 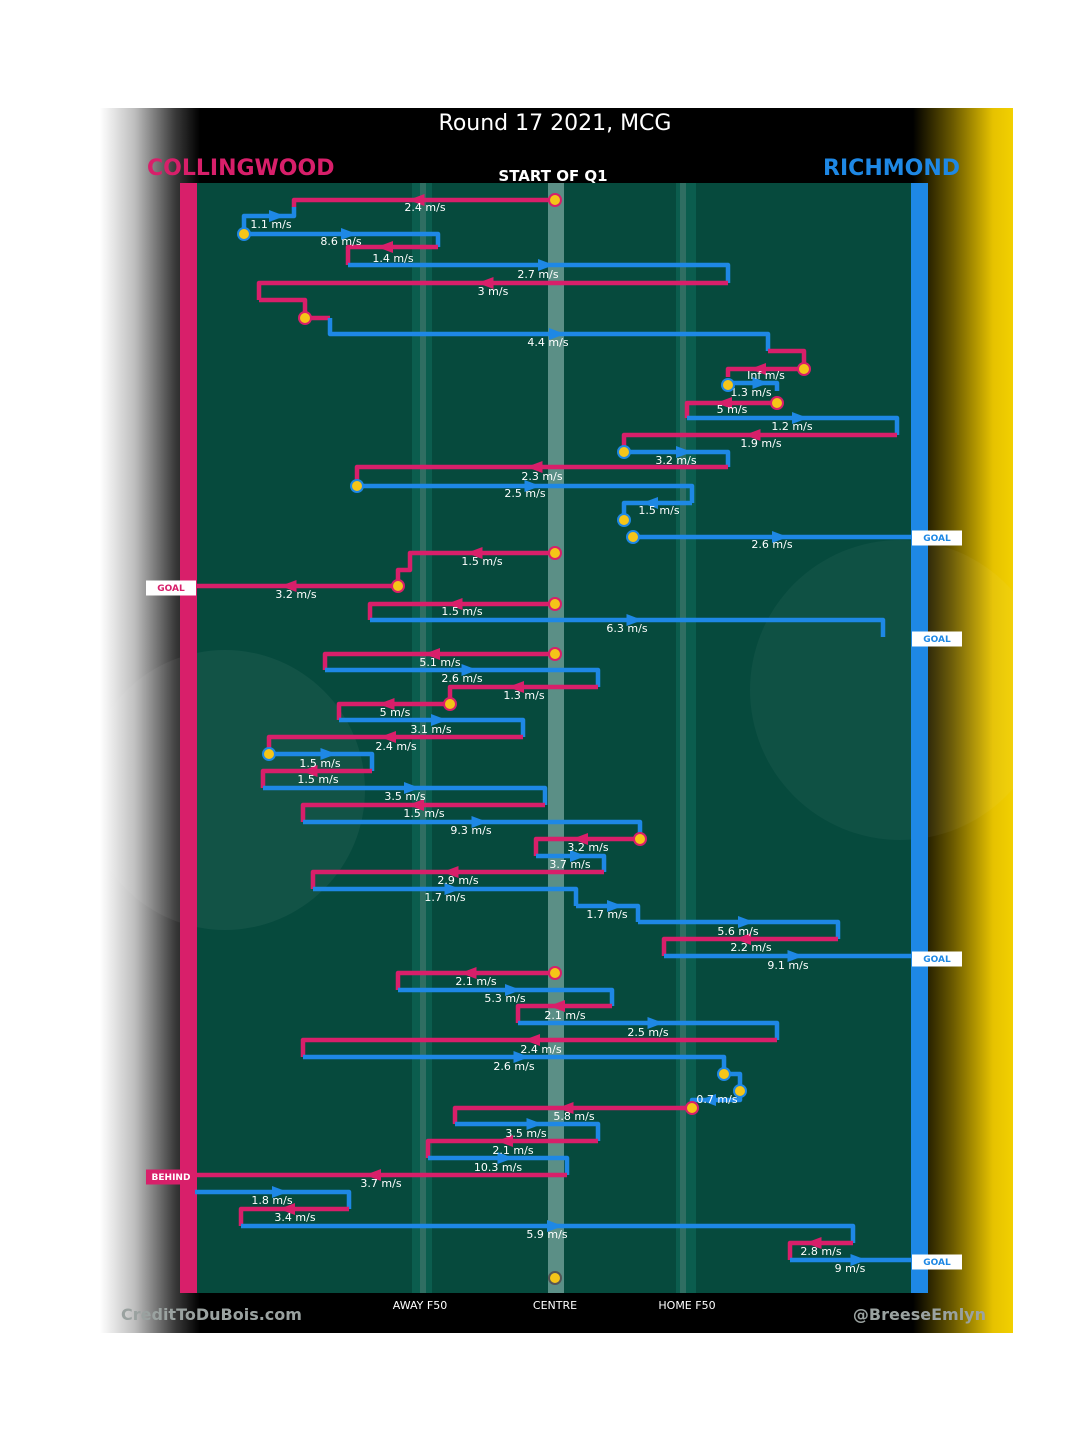 I want to click on speed-label: 5.6 m/s, so click(x=737, y=931).